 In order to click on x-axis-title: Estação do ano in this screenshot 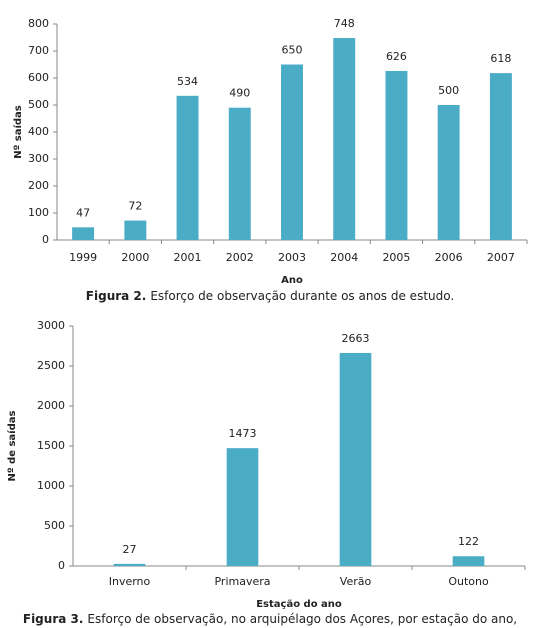, I will do `click(299, 604)`.